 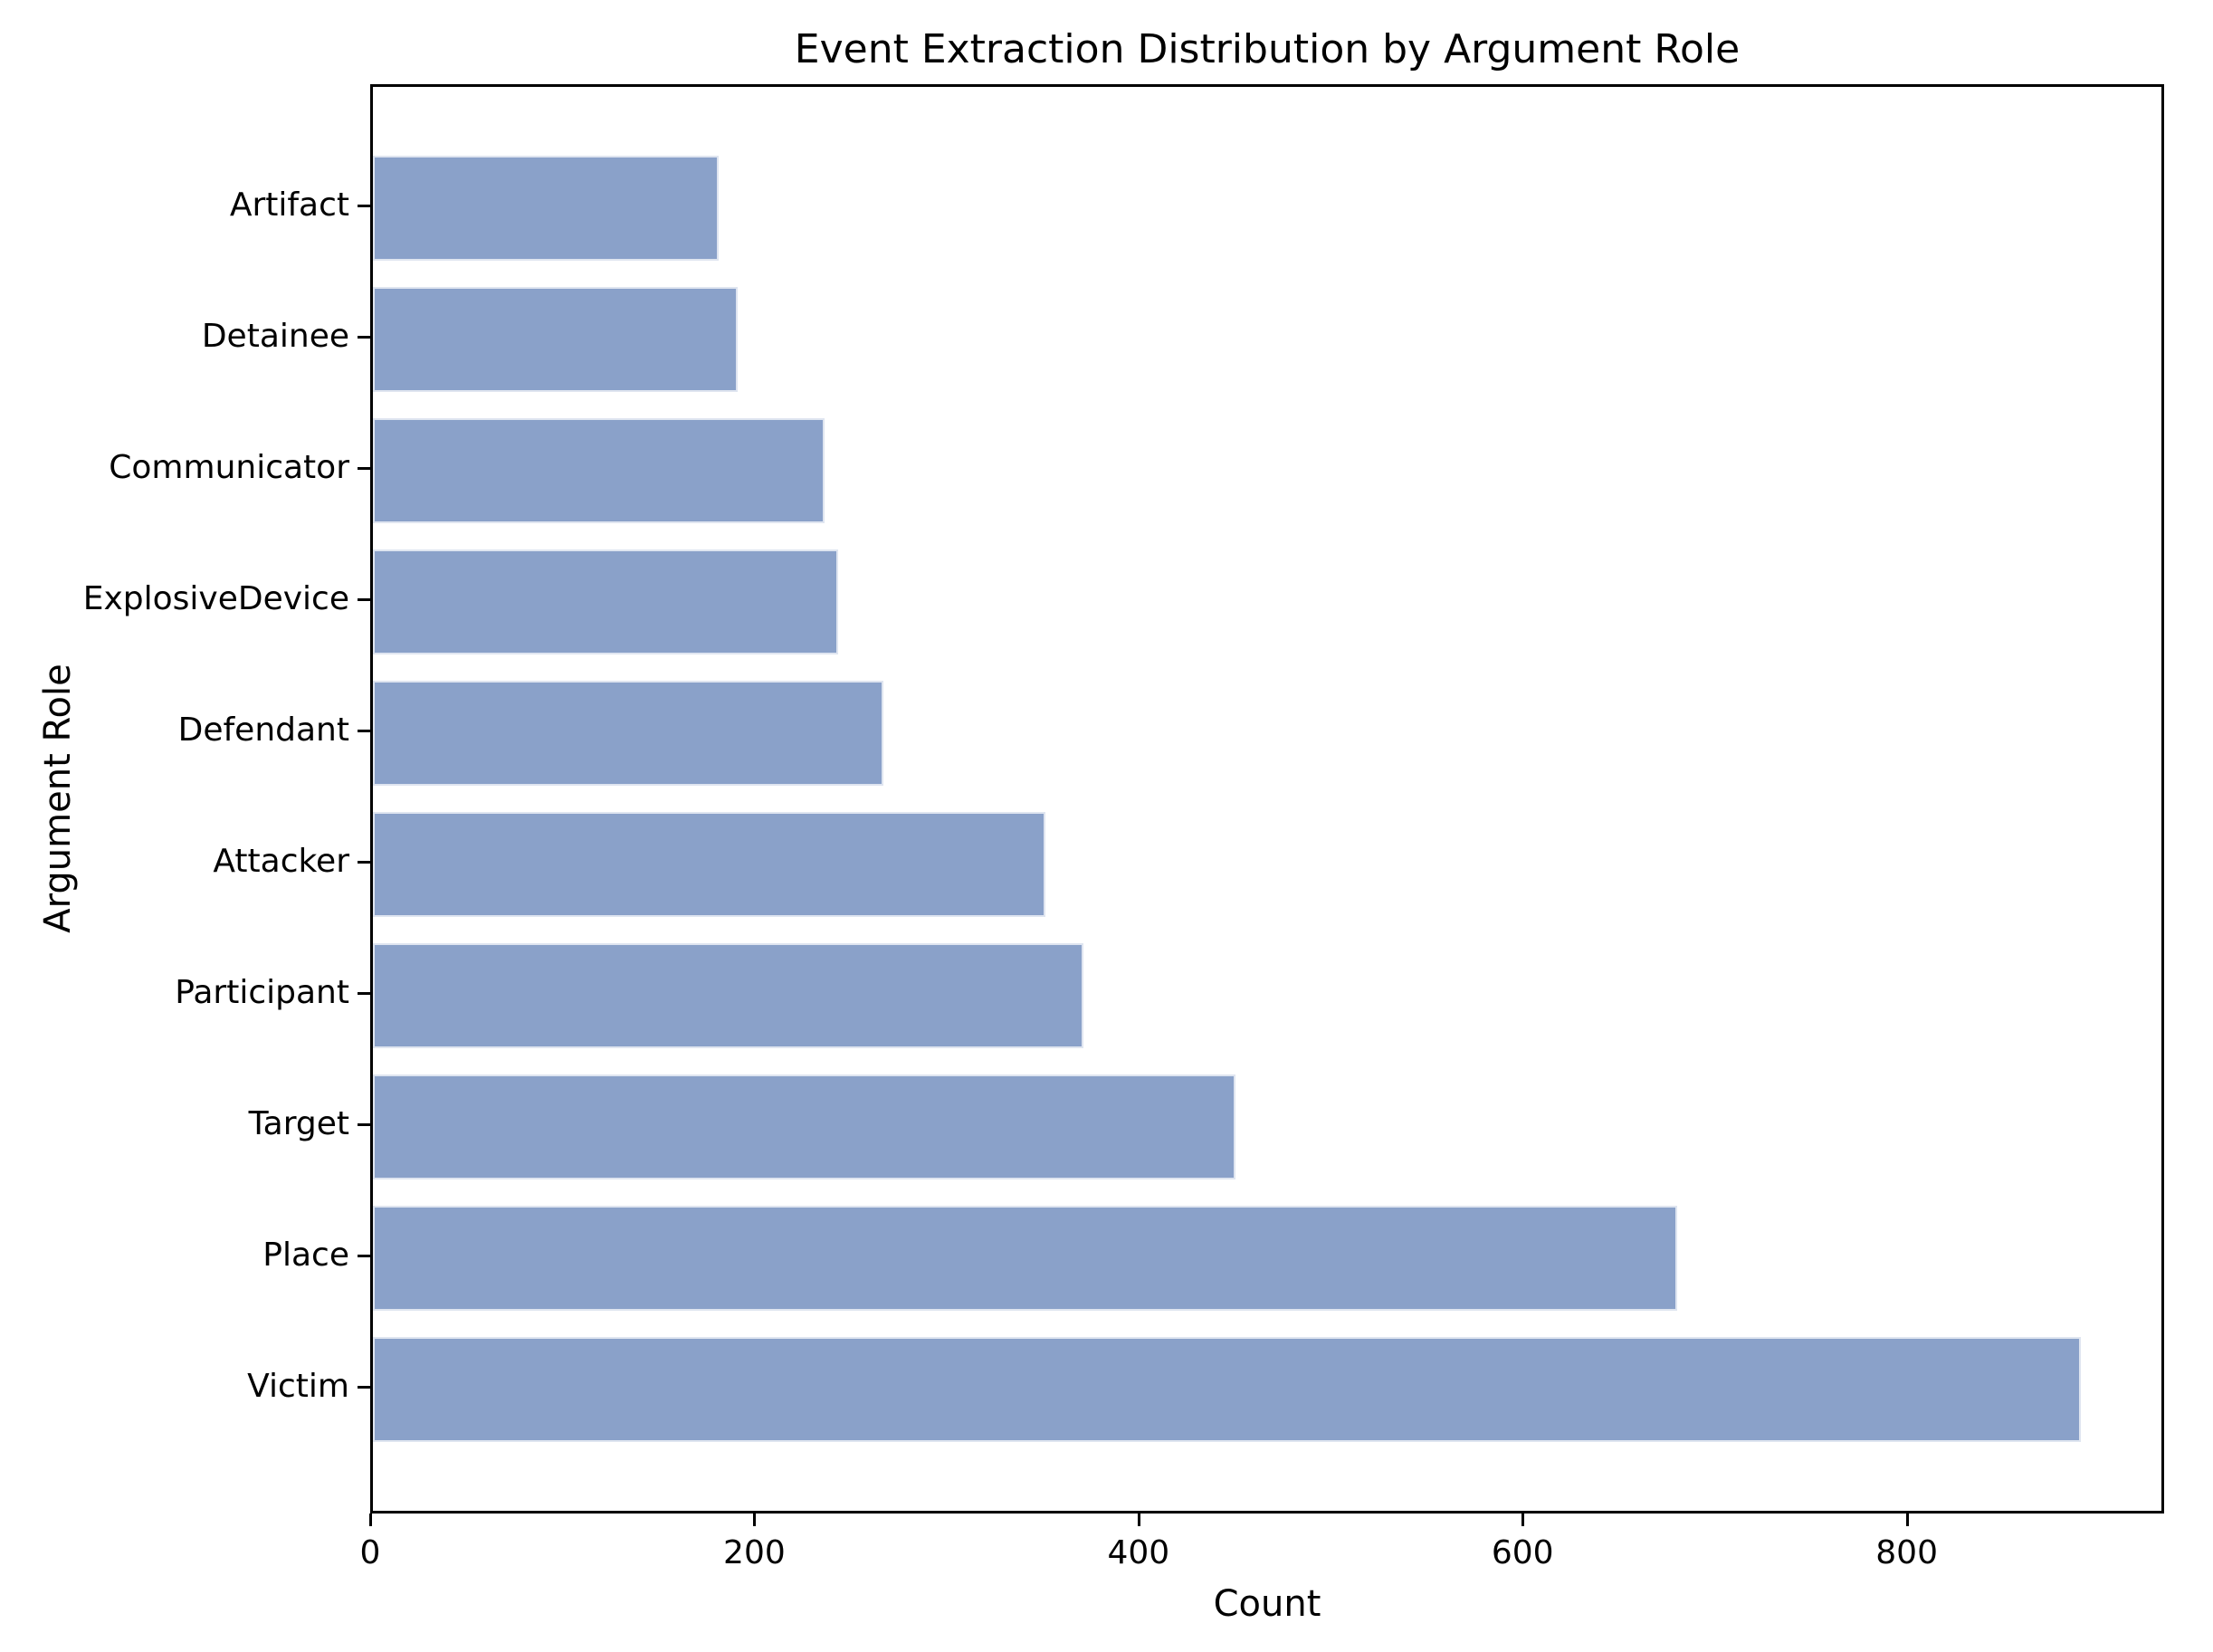 What do you see at coordinates (370, 1552) in the screenshot?
I see `x-tick-label-0: 0` at bounding box center [370, 1552].